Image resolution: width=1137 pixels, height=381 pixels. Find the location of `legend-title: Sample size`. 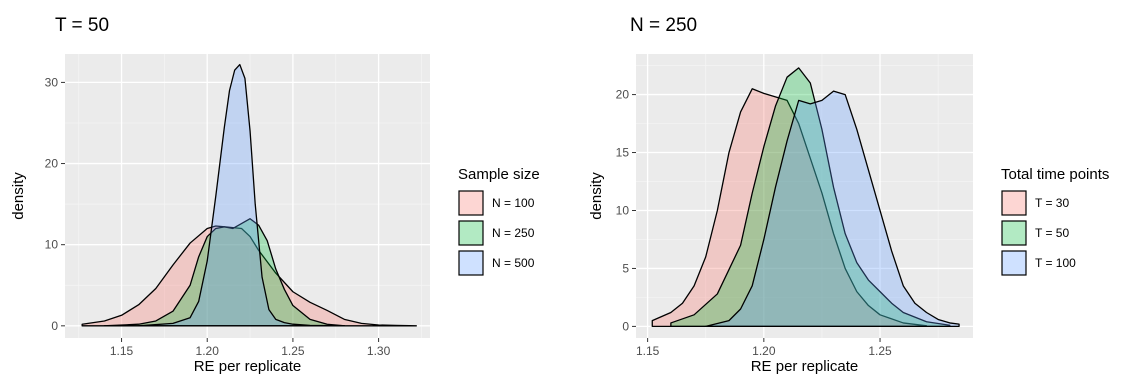

legend-title: Sample size is located at coordinates (499, 174).